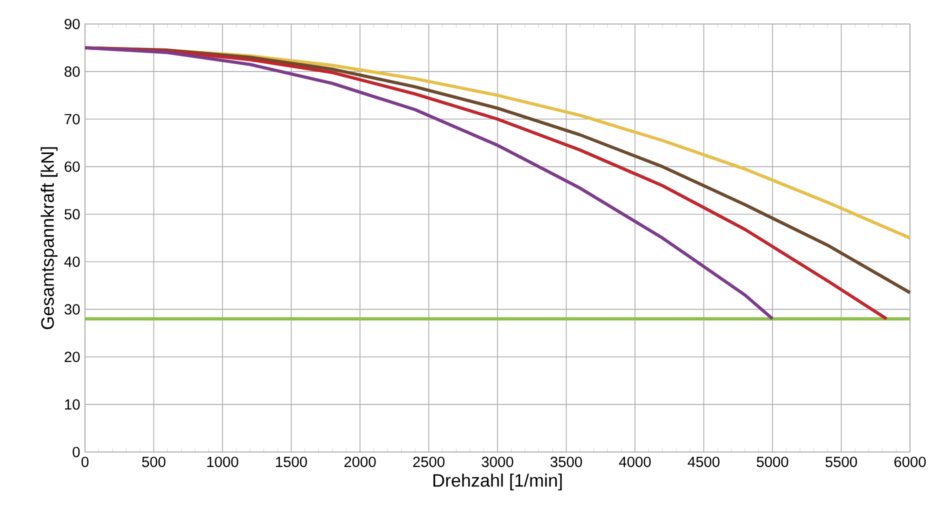 The image size is (937, 522). Describe the element at coordinates (635, 462) in the screenshot. I see `x-tick-label: 4000` at that location.